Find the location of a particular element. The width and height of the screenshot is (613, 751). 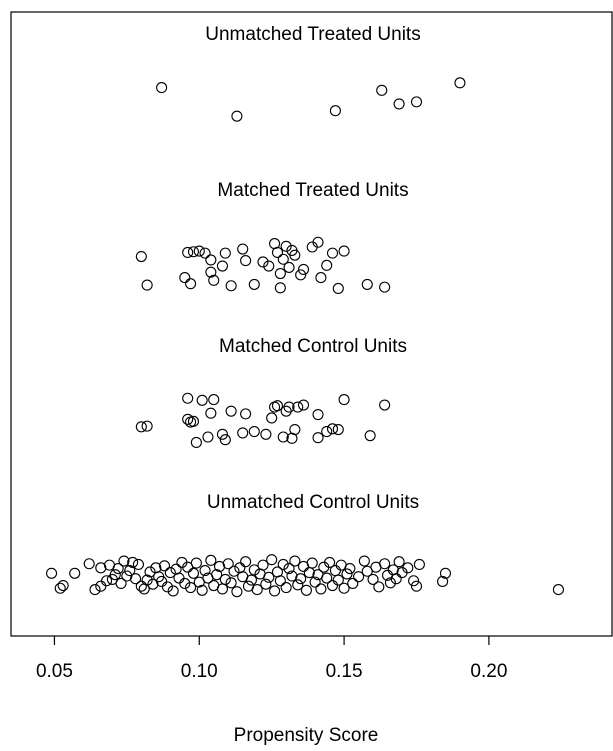

group-1: Matched Treated Units is located at coordinates (272, 237).